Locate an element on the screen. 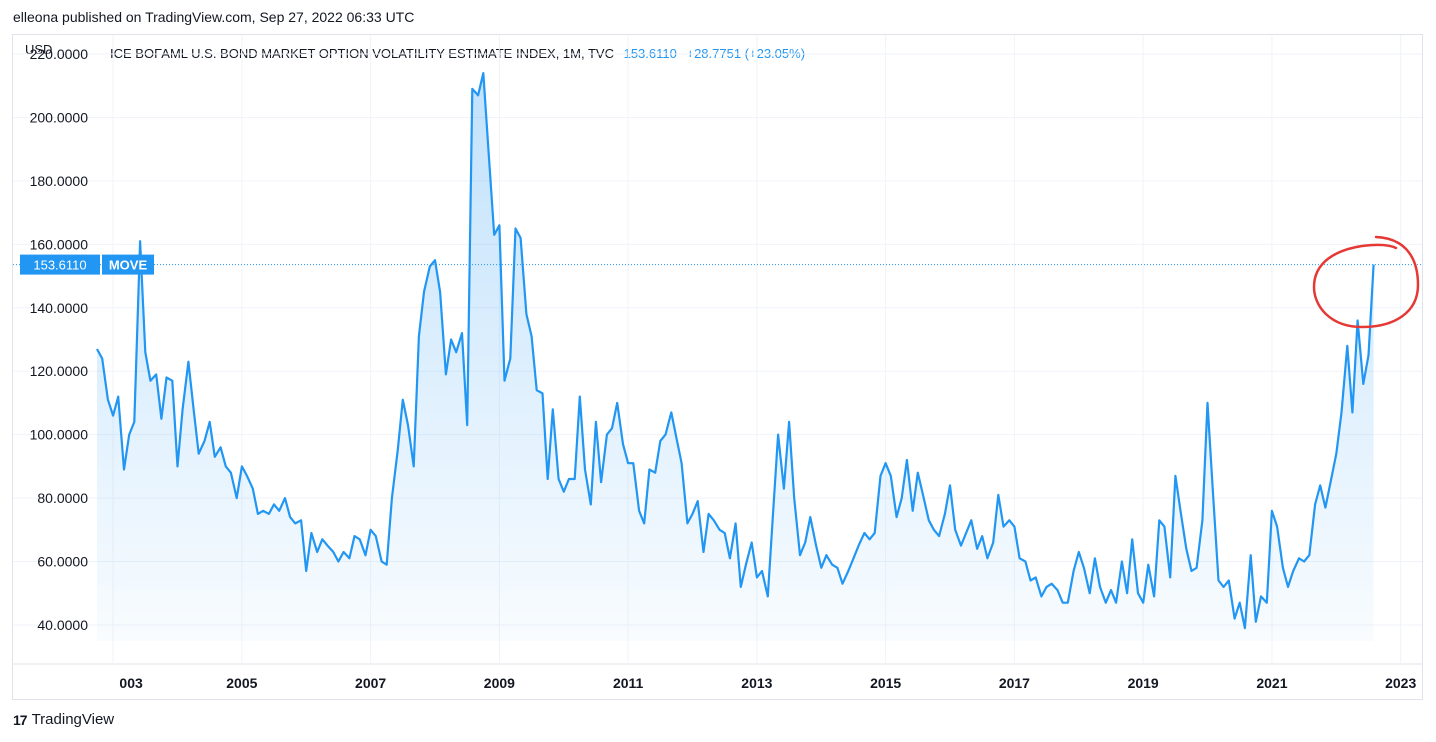 This screenshot has height=742, width=1436. price-tag: 153.6110 MOVE is located at coordinates (87, 264).